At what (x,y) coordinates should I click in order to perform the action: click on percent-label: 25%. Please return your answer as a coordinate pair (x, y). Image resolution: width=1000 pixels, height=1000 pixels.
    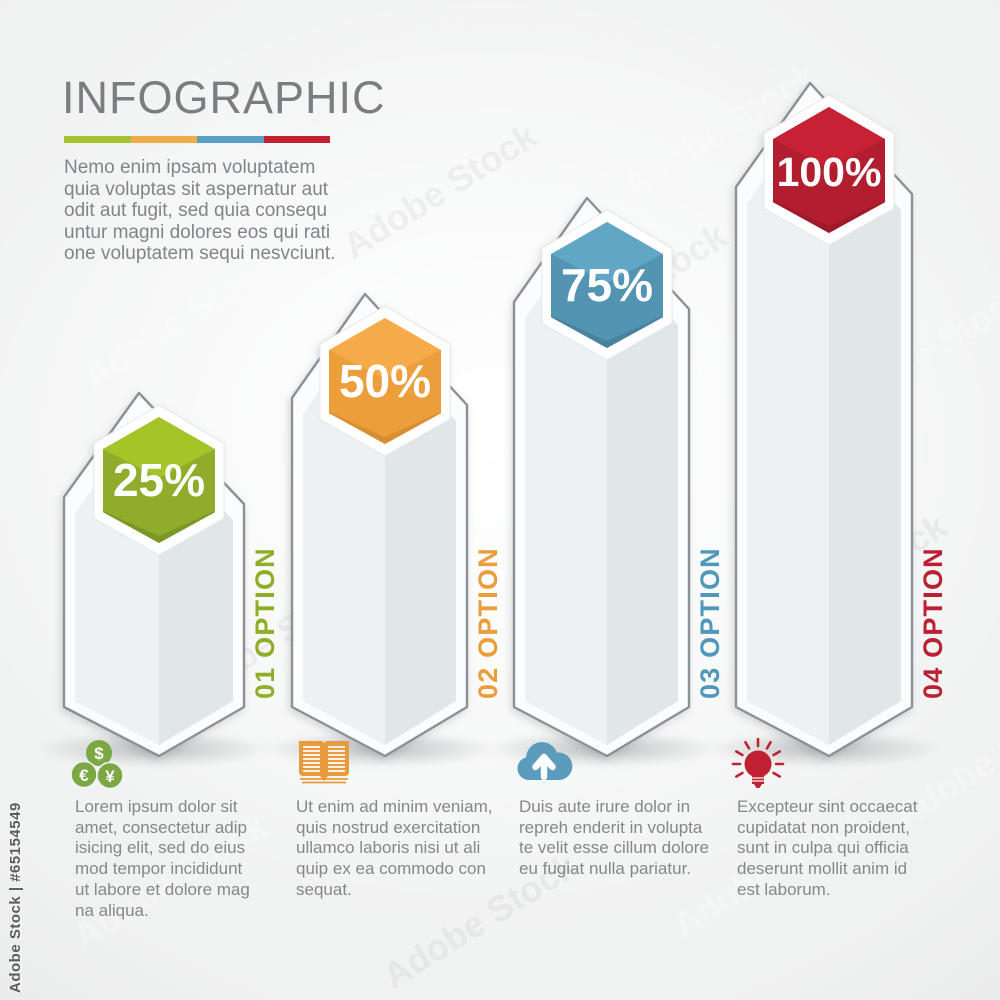
    Looking at the image, I should click on (159, 480).